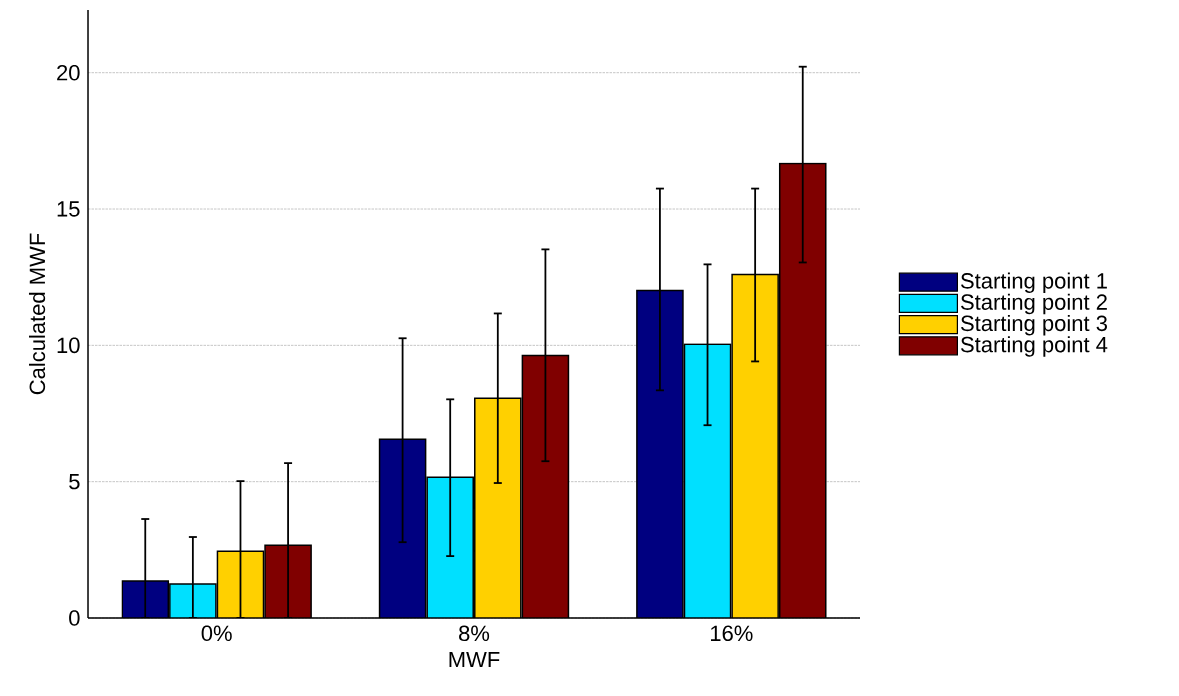  What do you see at coordinates (68, 345) in the screenshot?
I see `y-tick-label: 10` at bounding box center [68, 345].